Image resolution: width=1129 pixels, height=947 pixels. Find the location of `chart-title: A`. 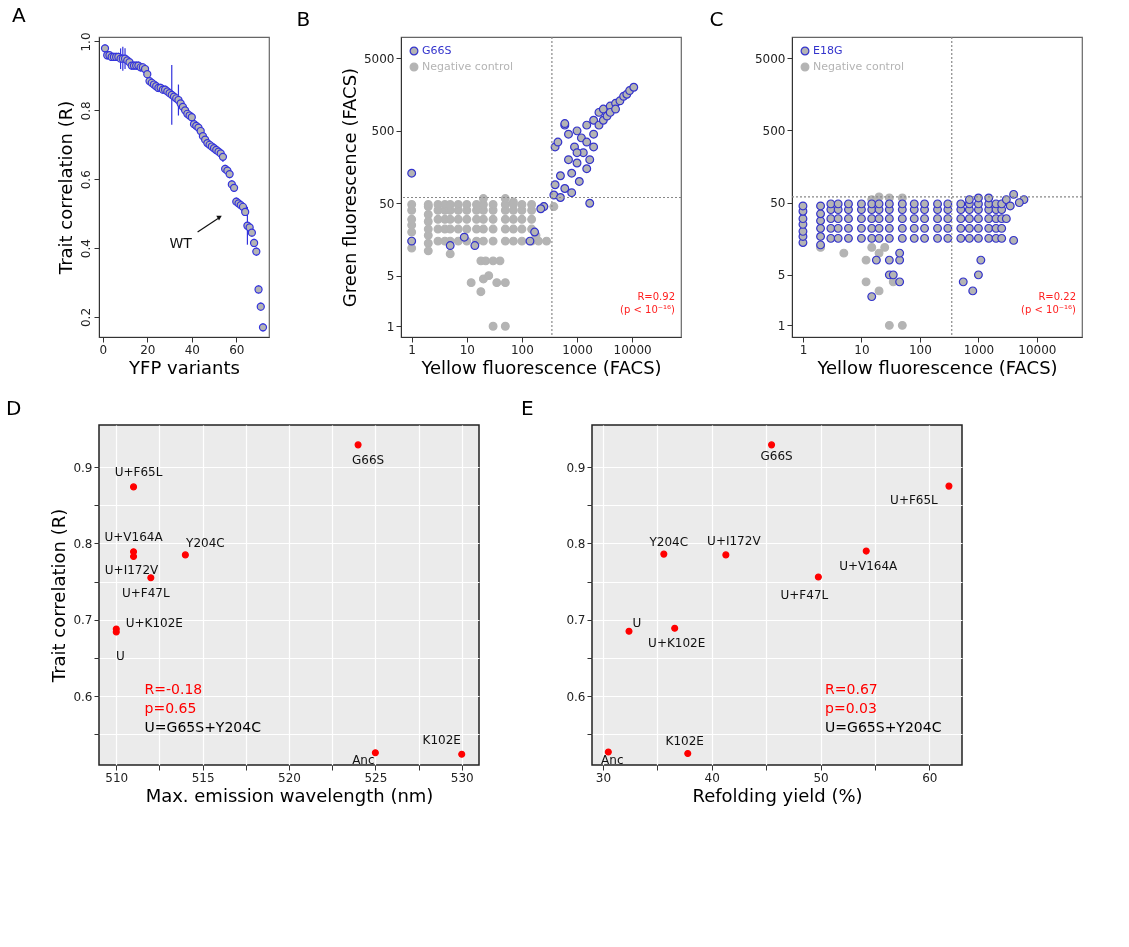

chart-title: A is located at coordinates (19, 14).